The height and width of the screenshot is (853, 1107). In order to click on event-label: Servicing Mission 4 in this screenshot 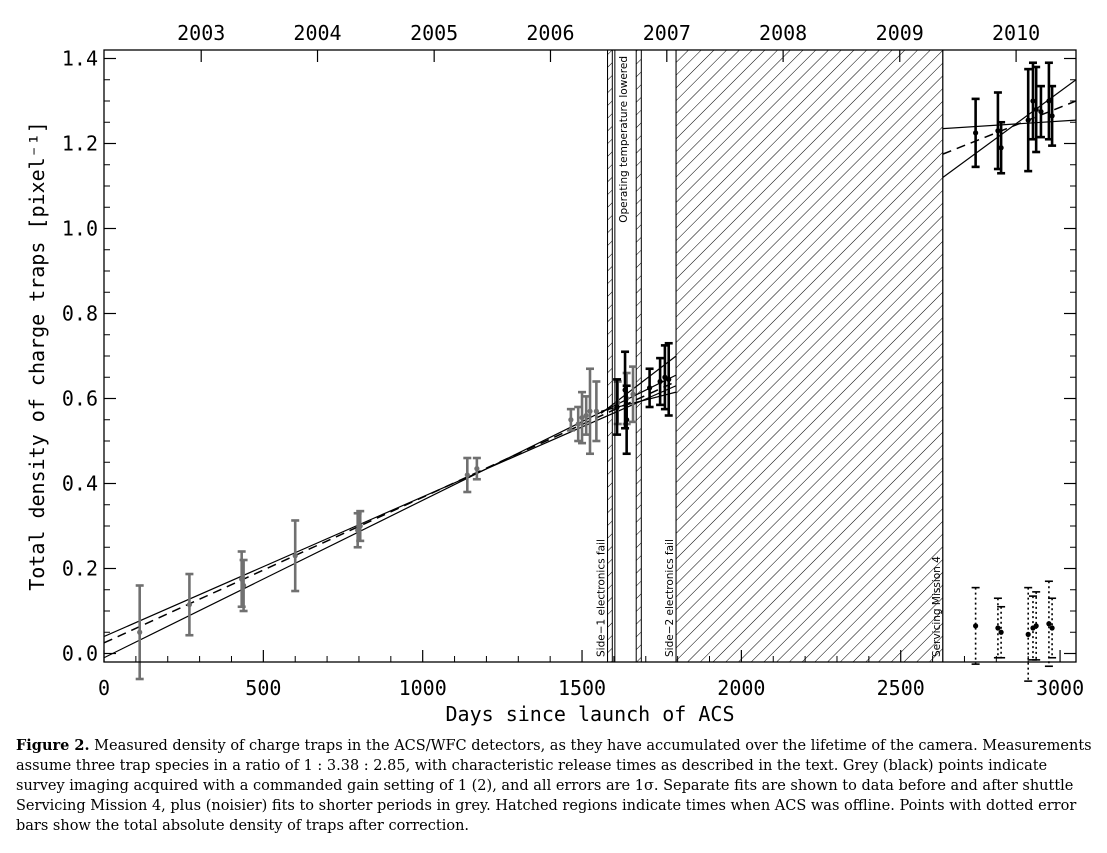, I will do `click(937, 606)`.